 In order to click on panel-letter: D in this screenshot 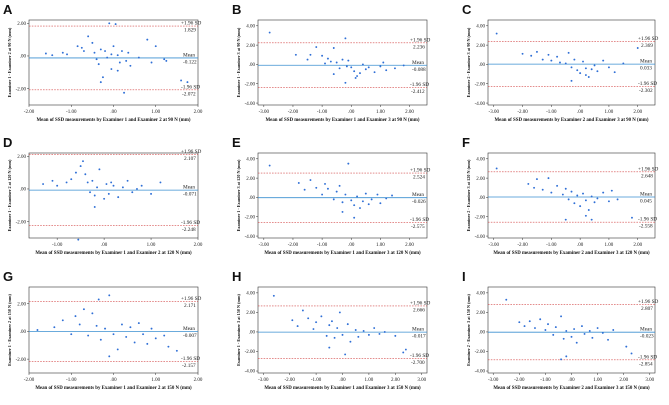, I will do `click(7, 142)`.